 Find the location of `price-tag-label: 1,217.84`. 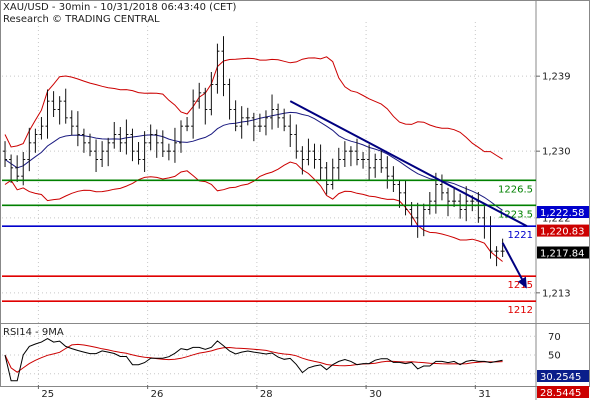

price-tag-label: 1,217.84 is located at coordinates (562, 254).